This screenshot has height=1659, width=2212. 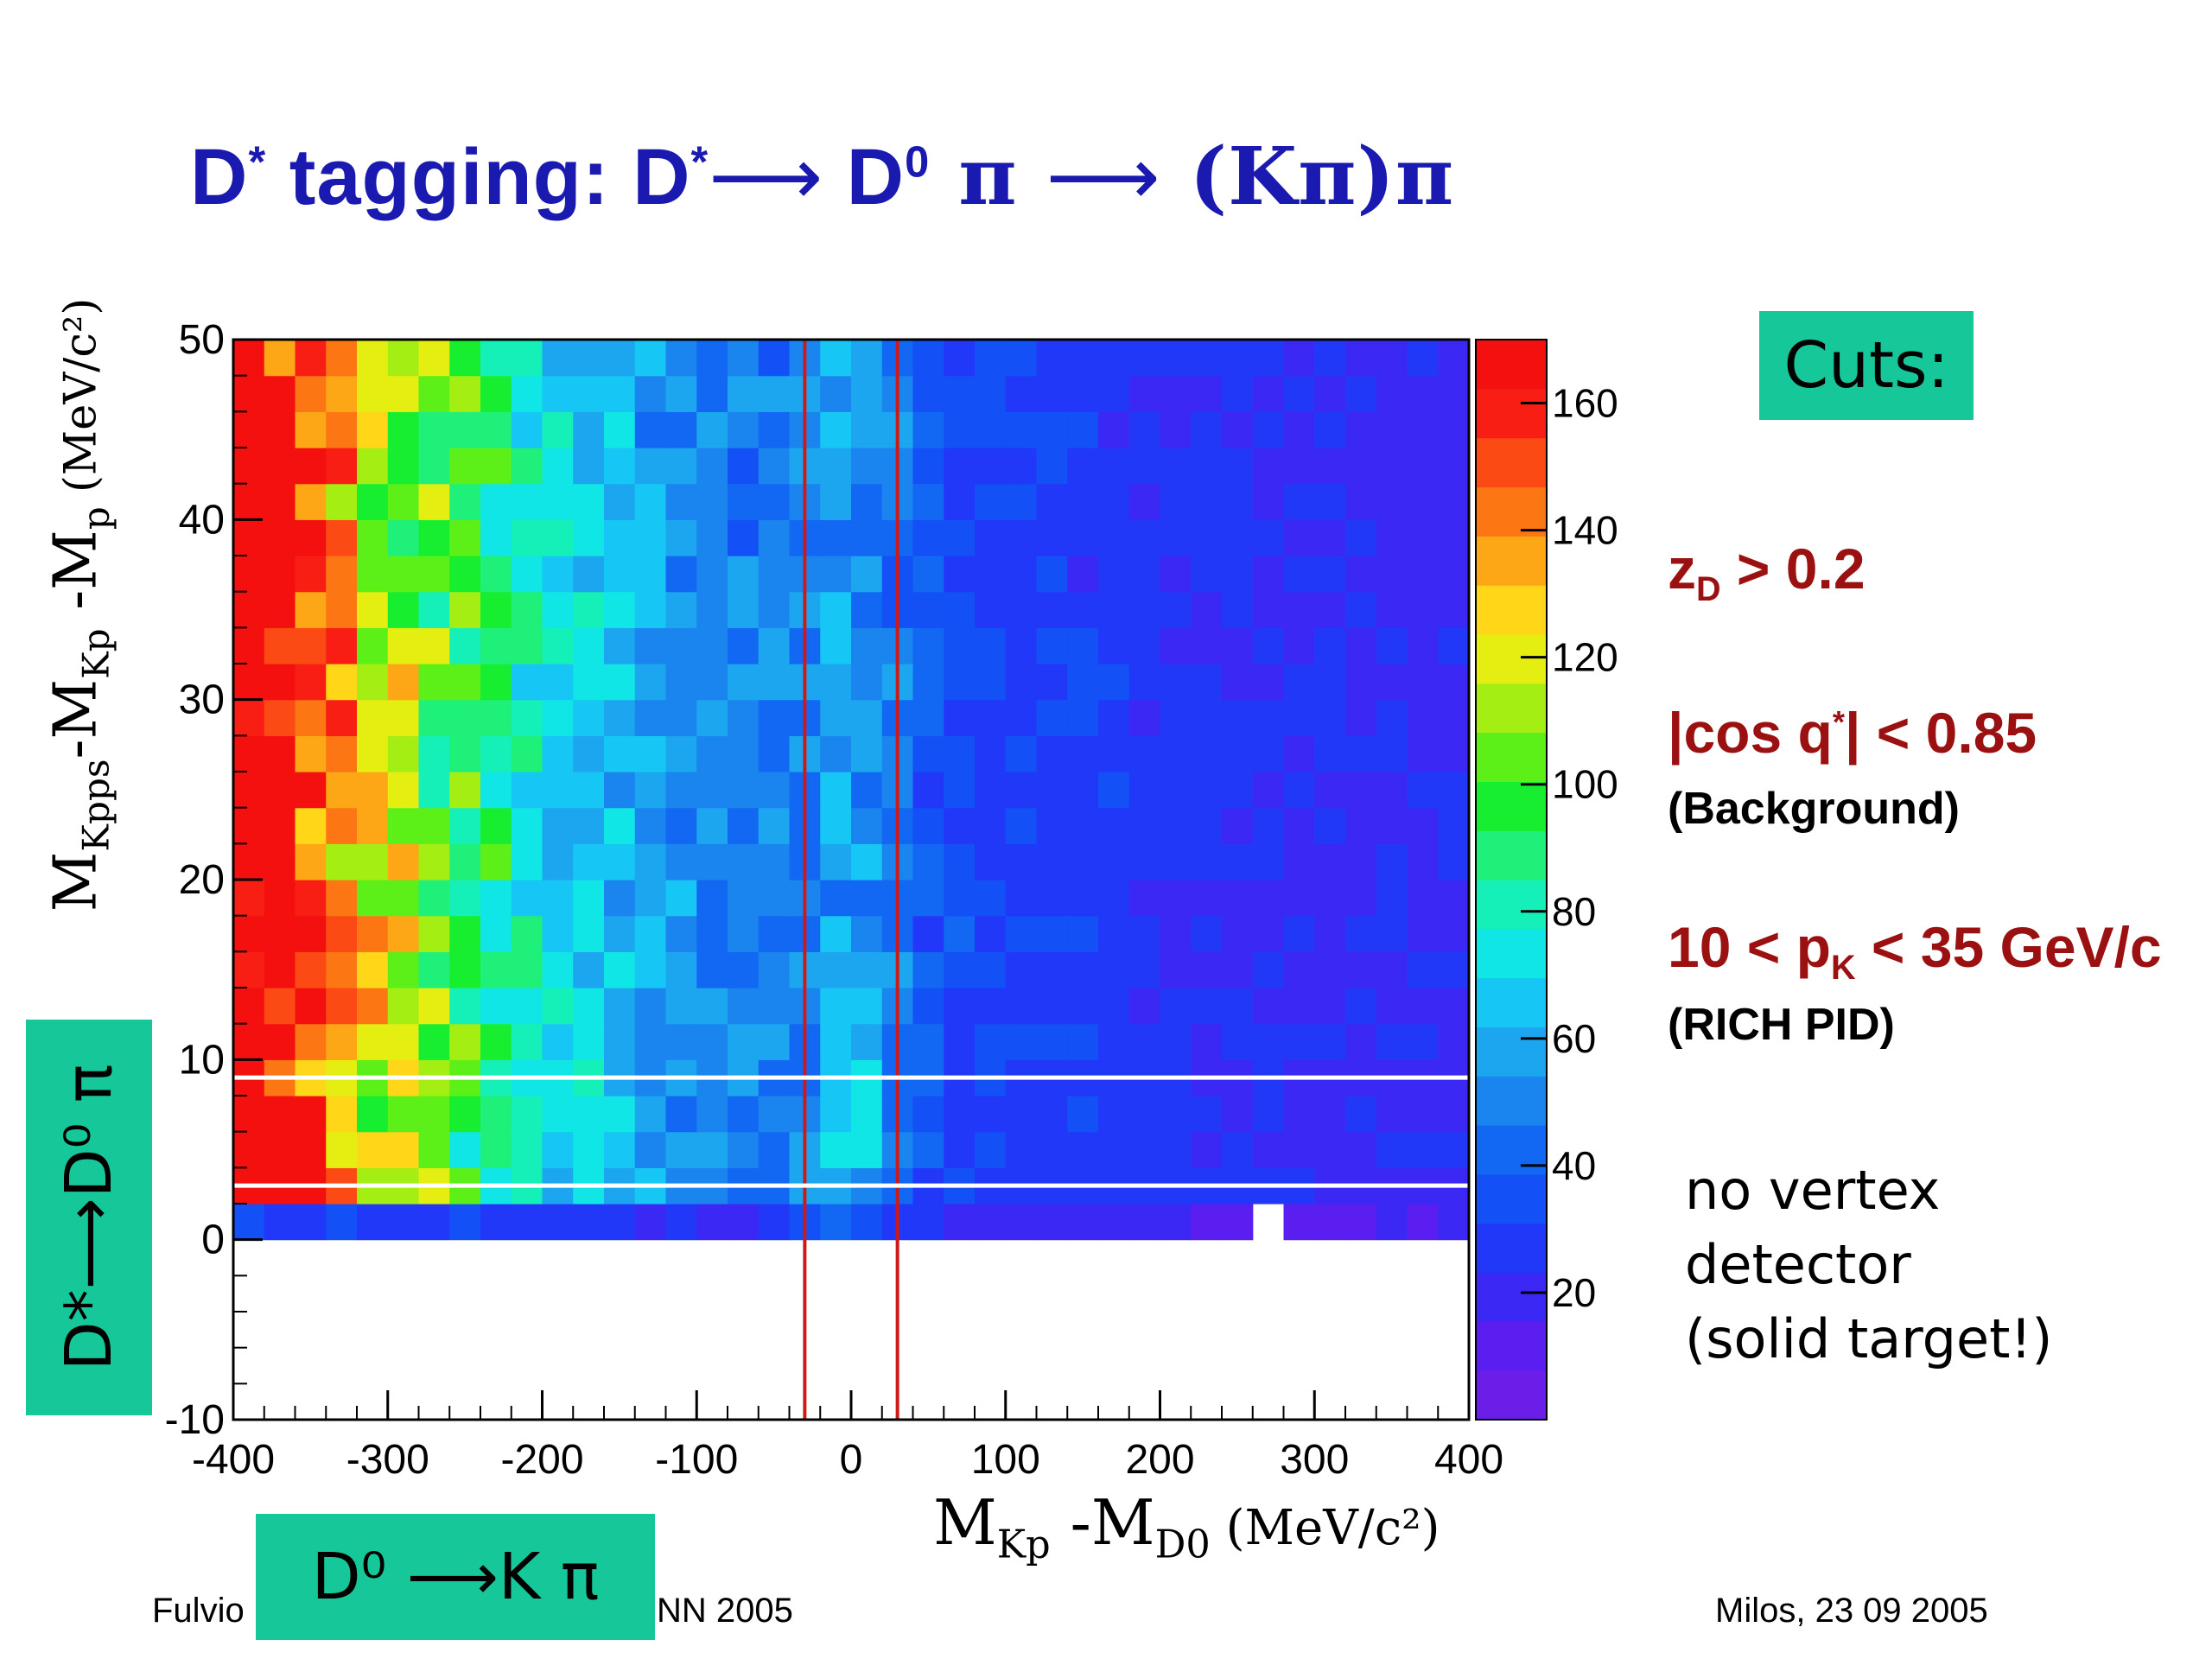 What do you see at coordinates (1869, 1264) in the screenshot?
I see `no-vertex-note: no vertex detector (solid target!)` at bounding box center [1869, 1264].